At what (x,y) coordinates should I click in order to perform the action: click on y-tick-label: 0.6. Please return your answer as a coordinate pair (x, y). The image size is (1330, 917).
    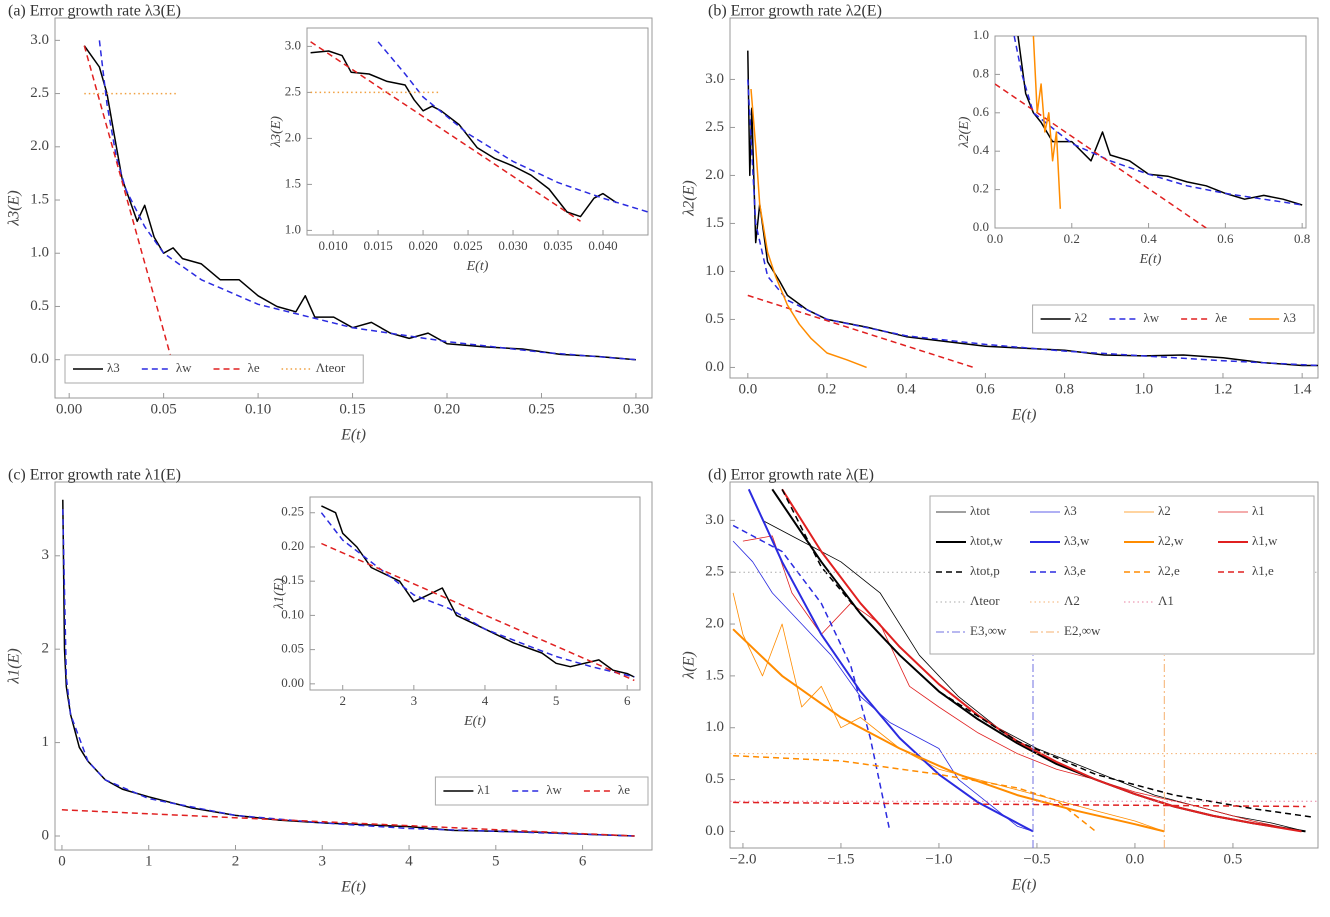
    Looking at the image, I should click on (981, 111).